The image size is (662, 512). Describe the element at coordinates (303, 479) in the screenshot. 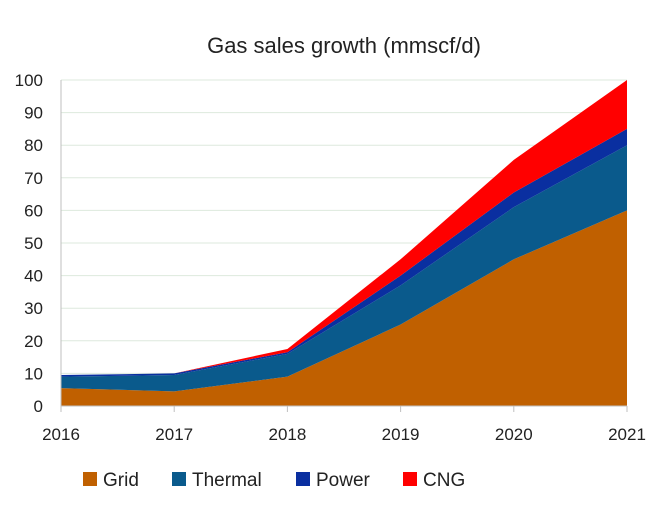

I see `legend-swatch-power` at that location.